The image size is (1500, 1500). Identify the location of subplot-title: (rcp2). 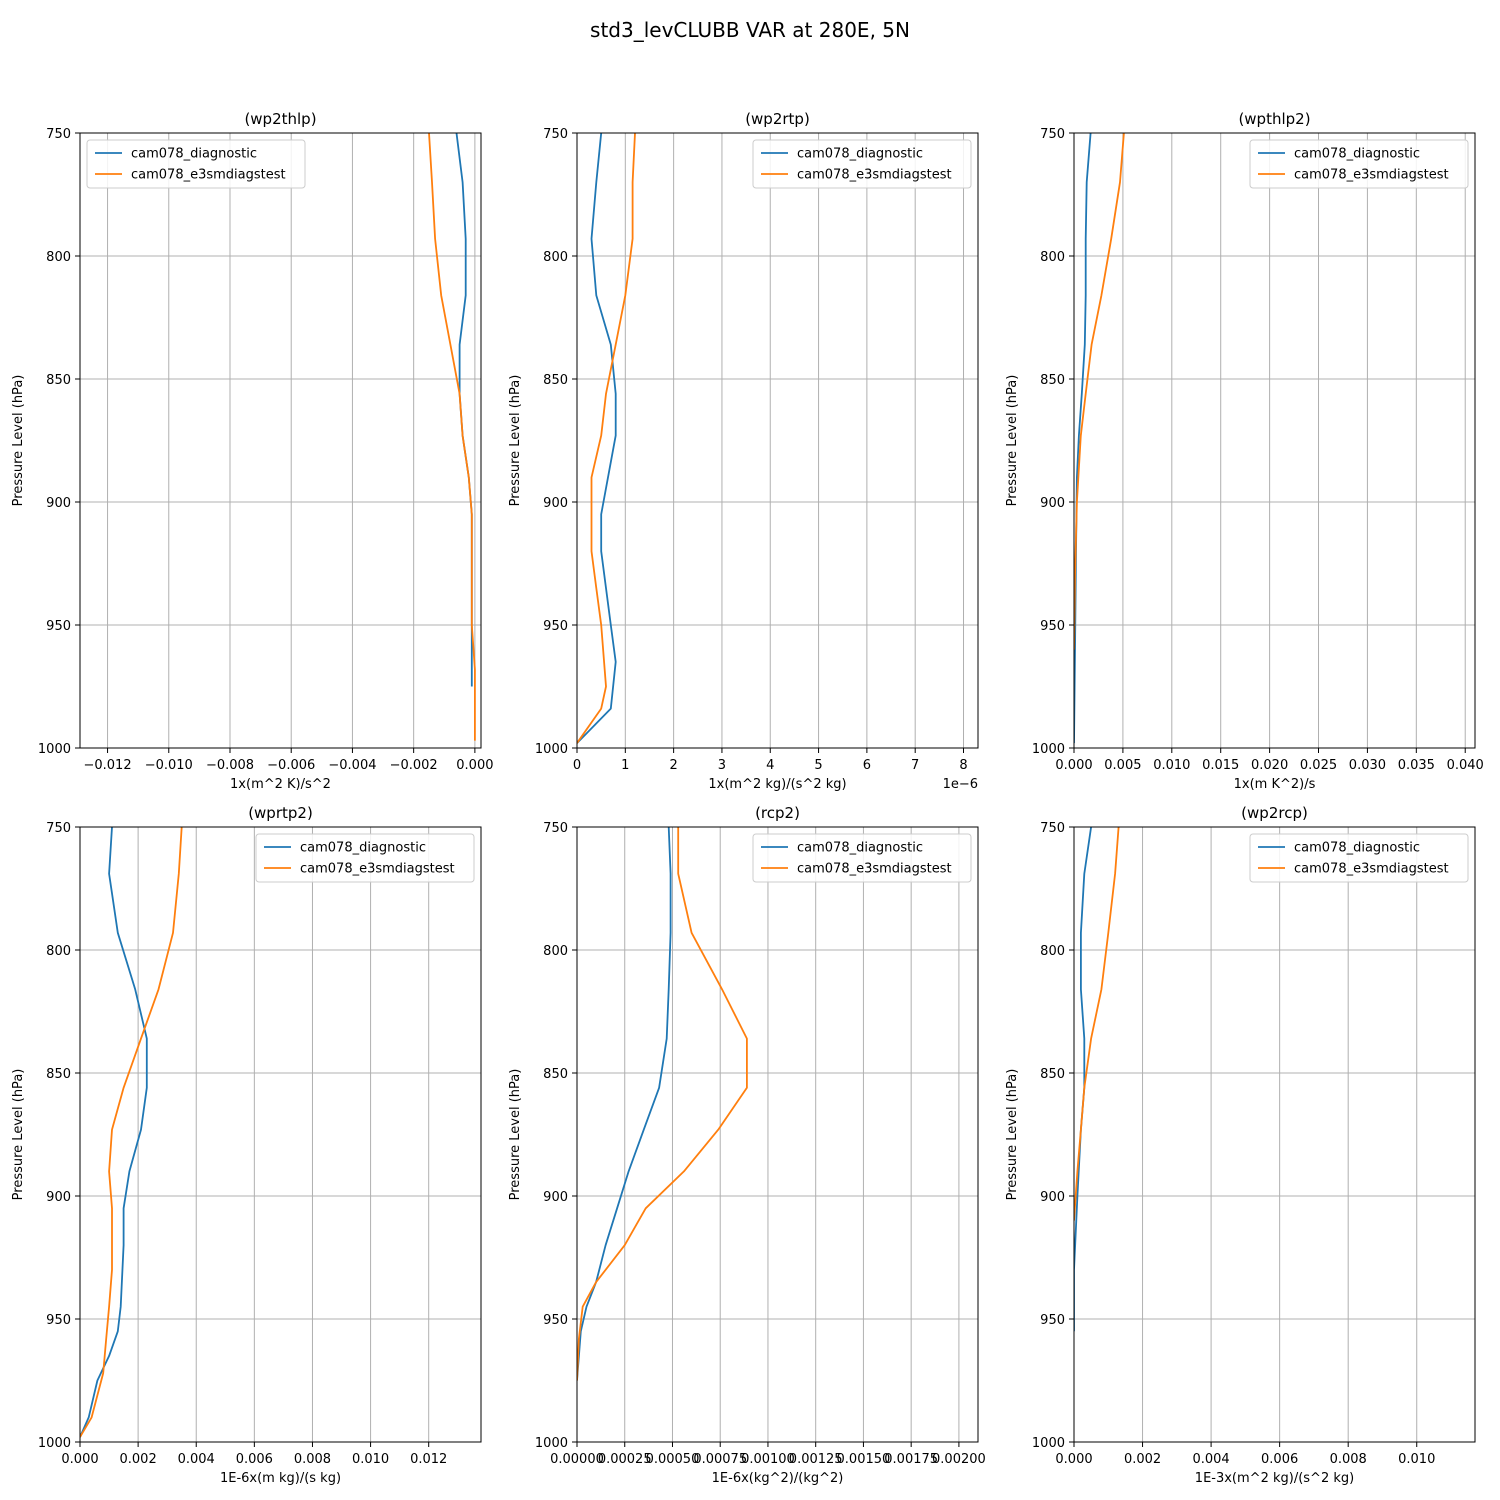
(777, 813).